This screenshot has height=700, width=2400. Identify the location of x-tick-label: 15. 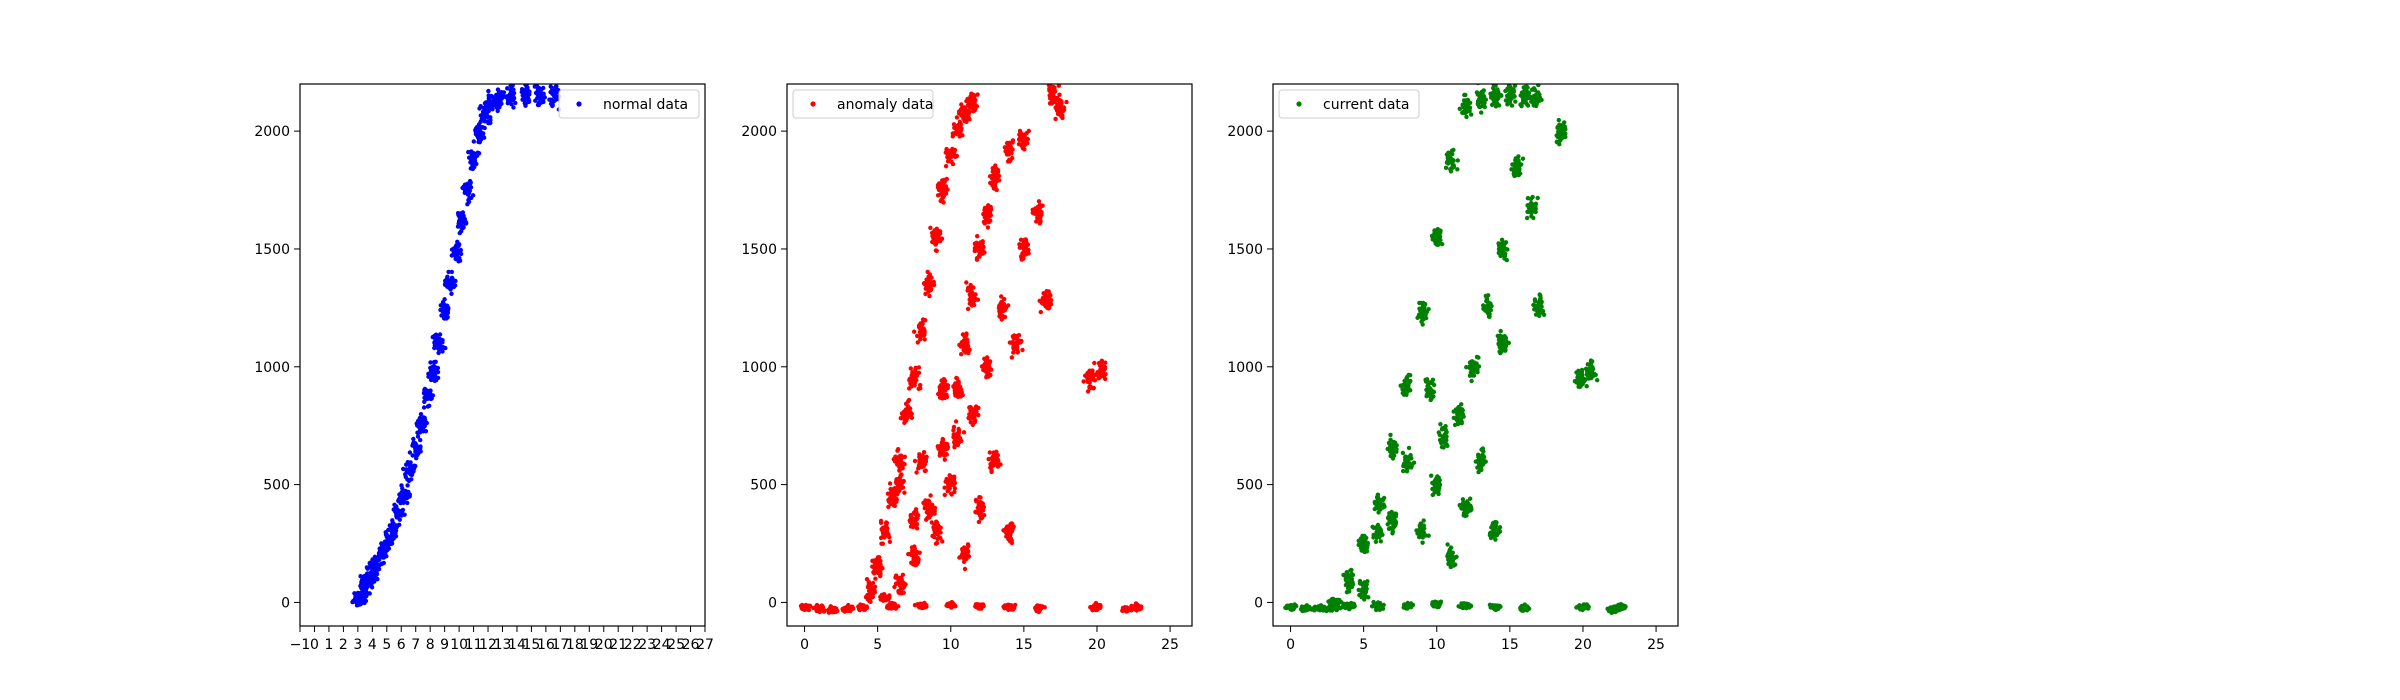
(1024, 645).